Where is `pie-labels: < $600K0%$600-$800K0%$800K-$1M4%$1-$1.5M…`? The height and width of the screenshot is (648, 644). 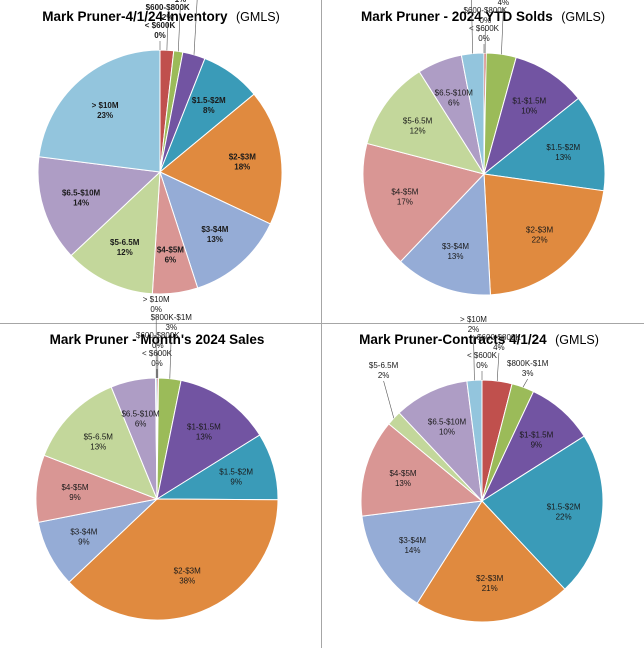
pie-labels: < $600K0%$600-$800K0%$800K-$1M4%$1-$1.5M… is located at coordinates (486, 130).